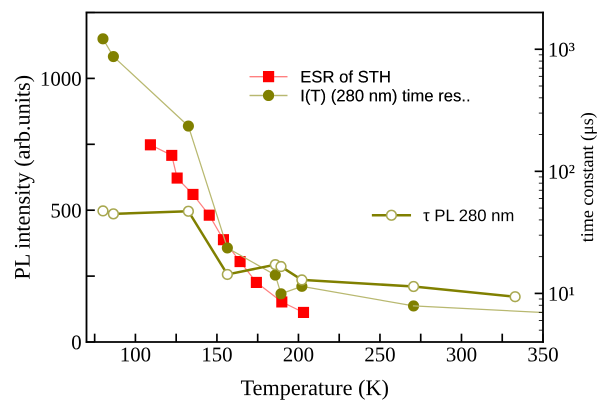  What do you see at coordinates (136, 354) in the screenshot?
I see `x-tick-label: 100` at bounding box center [136, 354].